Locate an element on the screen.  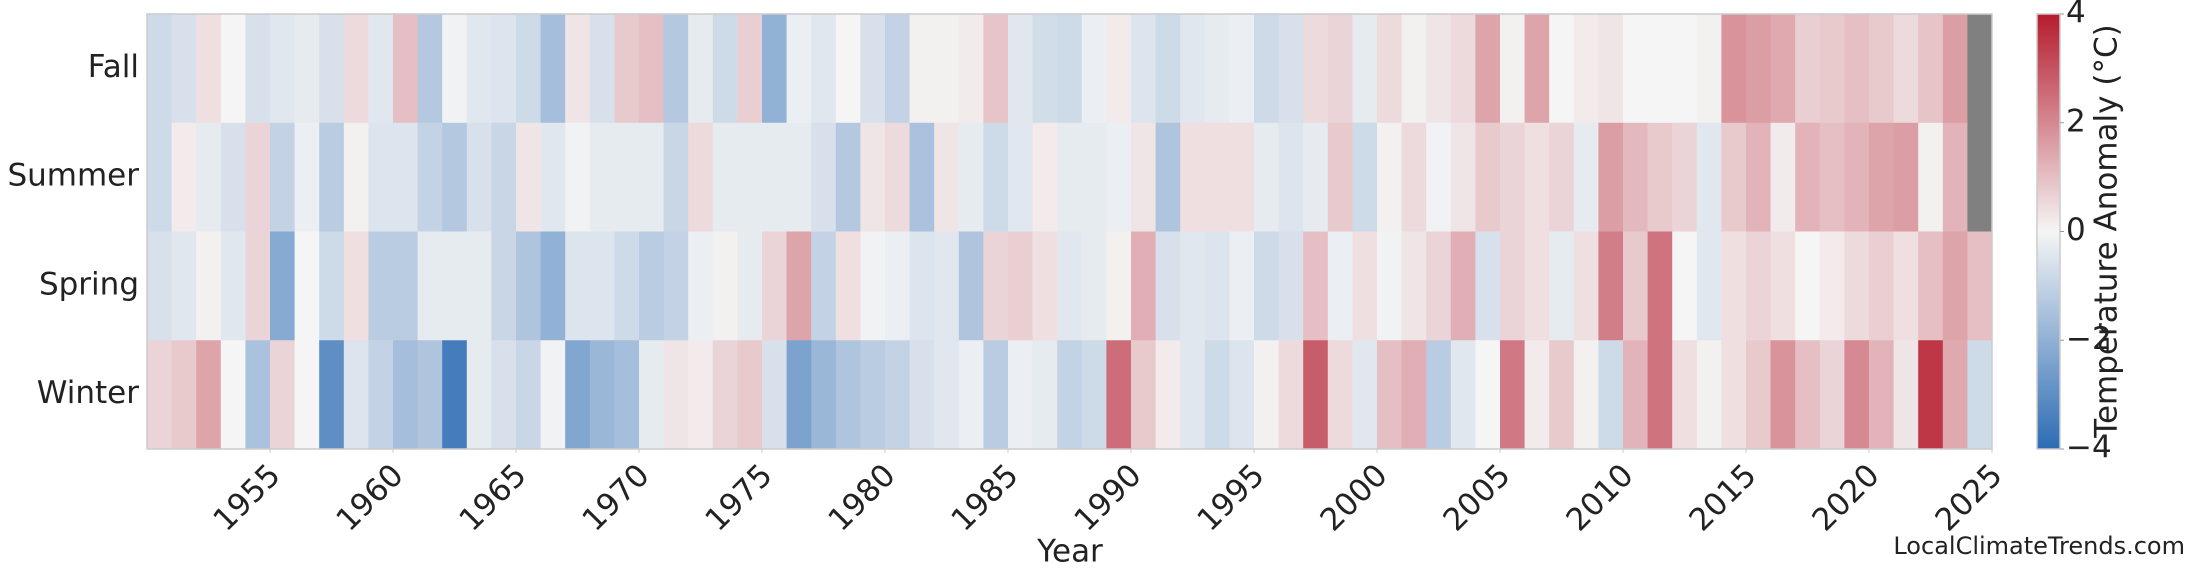
x-tick-label: 2015 is located at coordinates (1722, 497).